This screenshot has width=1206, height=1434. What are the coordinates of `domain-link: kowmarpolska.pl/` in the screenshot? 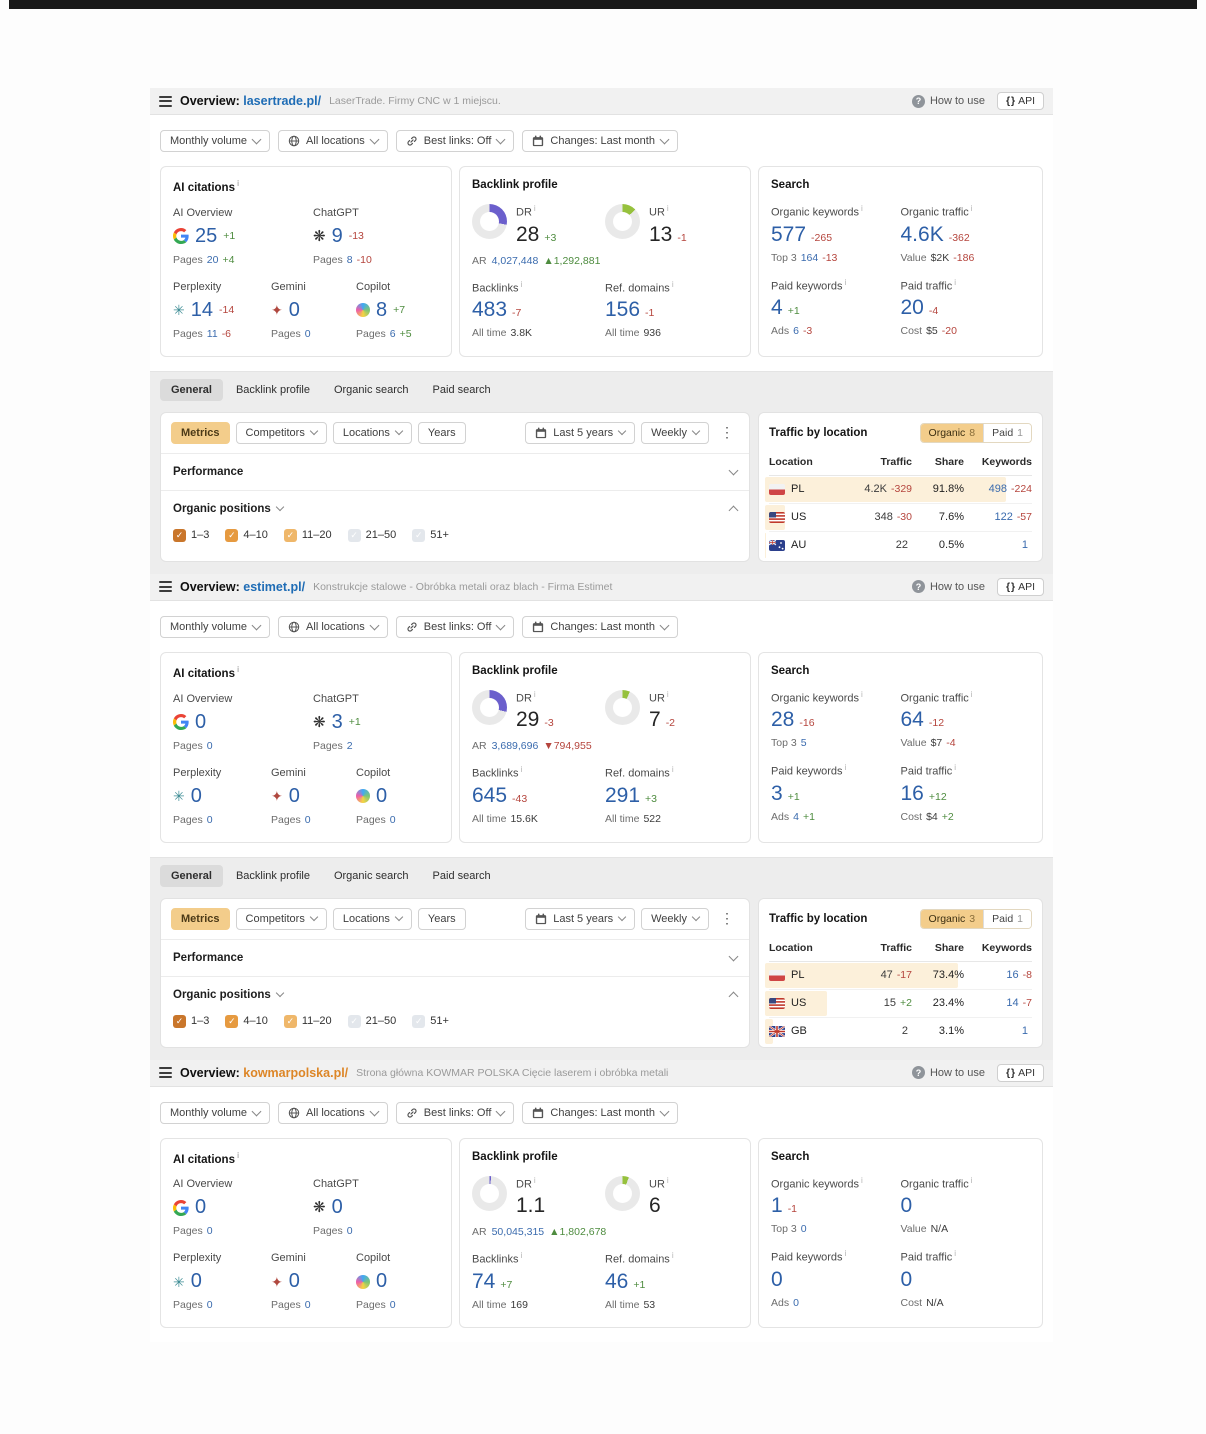 It's located at (296, 1072).